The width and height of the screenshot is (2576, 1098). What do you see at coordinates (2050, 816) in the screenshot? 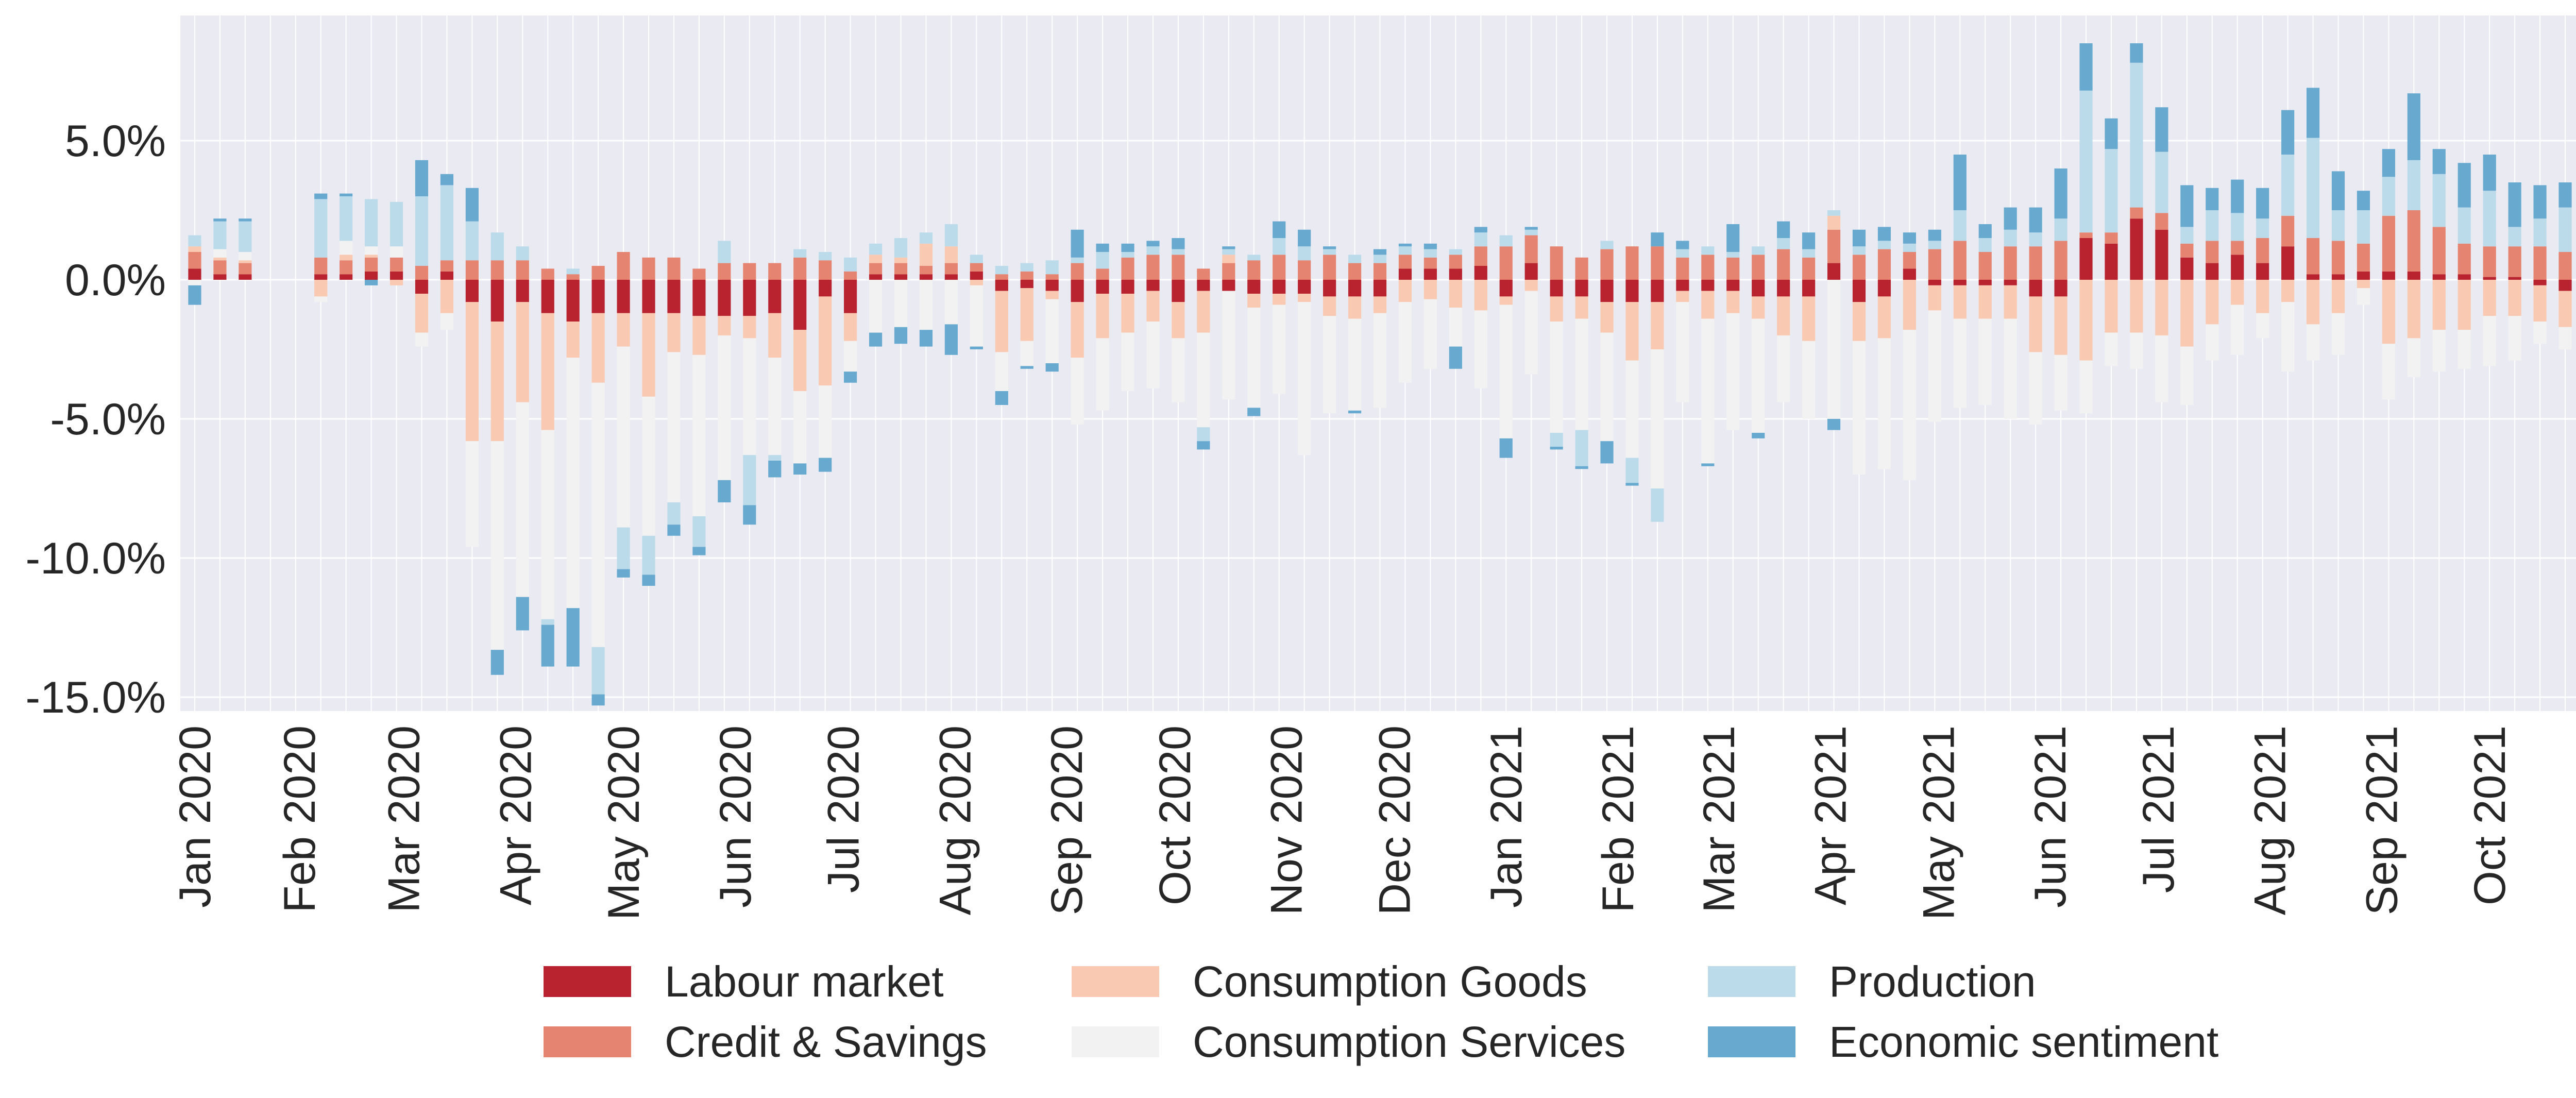
I see `x-tick-label: Jun 2021` at bounding box center [2050, 816].